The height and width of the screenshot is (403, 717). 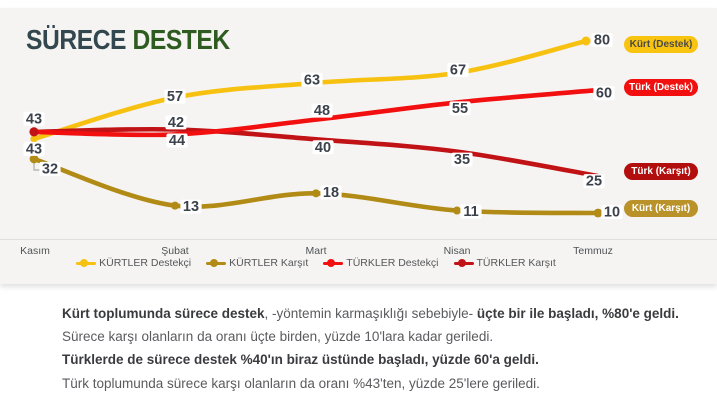 I want to click on legend-item-kurtler-destekci: KÜRTLER Destekçi, so click(x=133, y=263).